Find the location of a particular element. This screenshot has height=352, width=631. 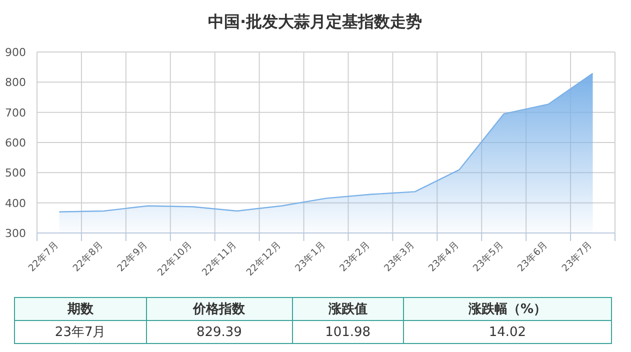

x-tick-label: 23年3月 is located at coordinates (400, 256).